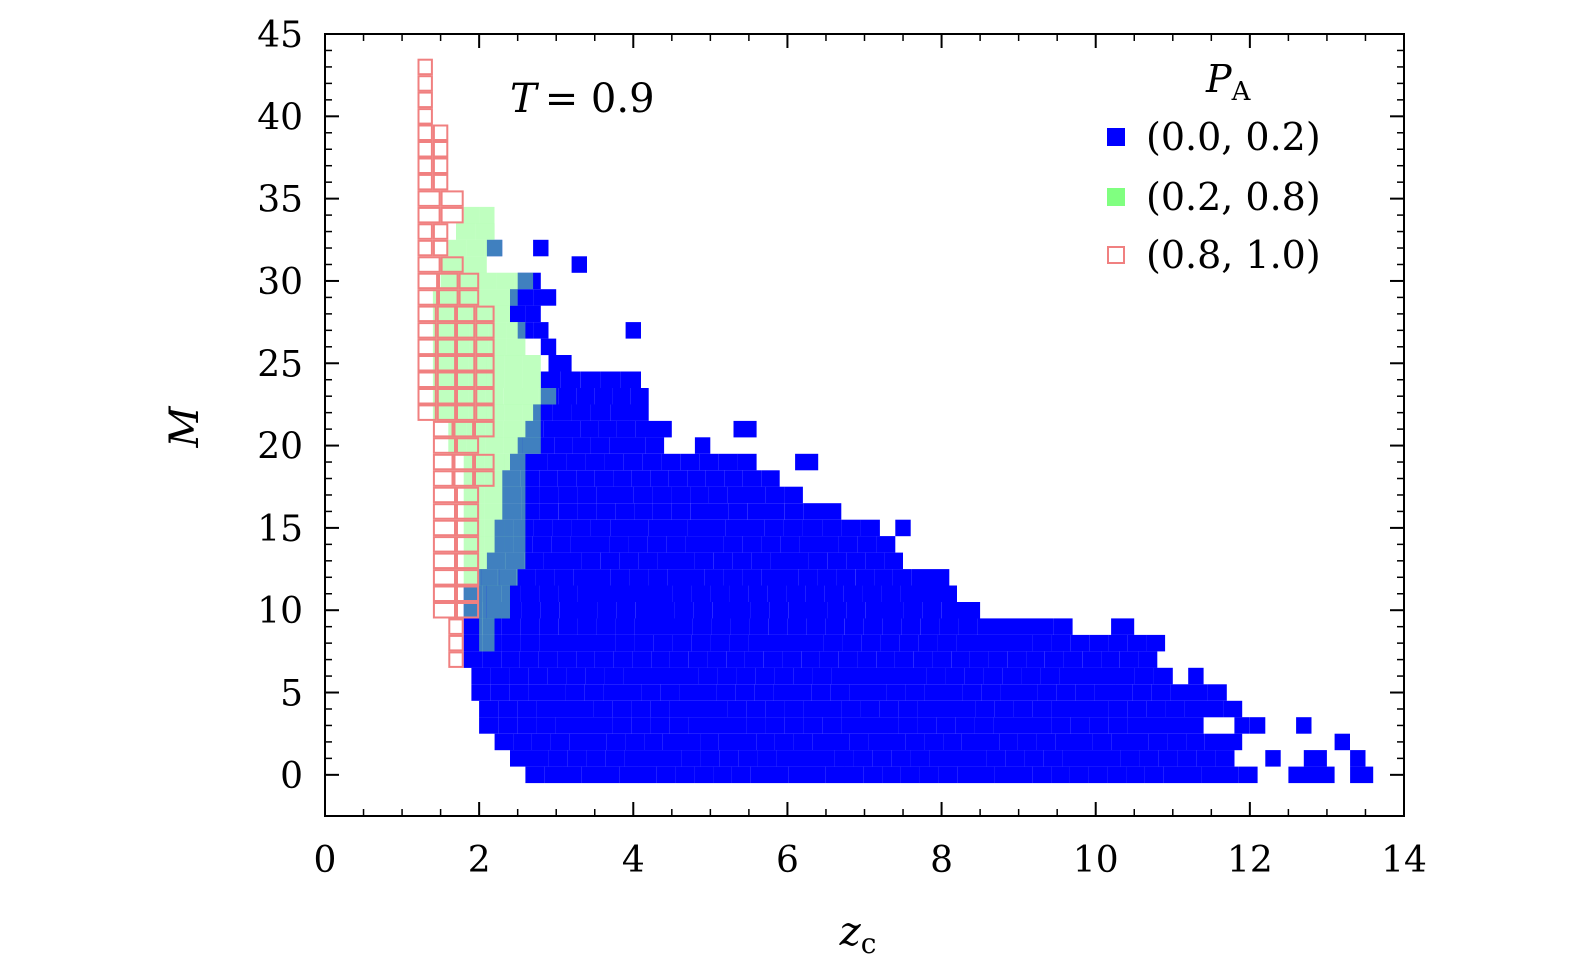 This screenshot has height=974, width=1575. What do you see at coordinates (787, 860) in the screenshot?
I see `x-tick-label: 6` at bounding box center [787, 860].